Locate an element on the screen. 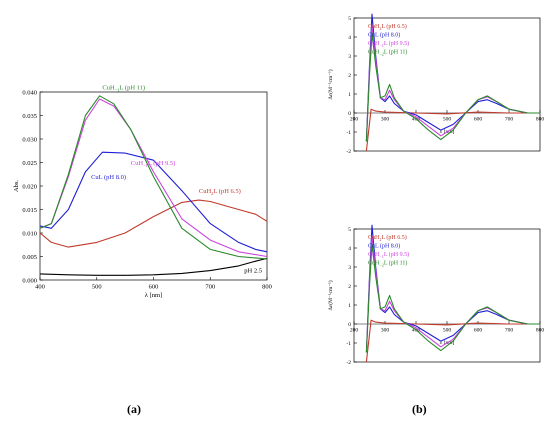  chart-a-x-tick-label-3: 700 is located at coordinates (210, 287).